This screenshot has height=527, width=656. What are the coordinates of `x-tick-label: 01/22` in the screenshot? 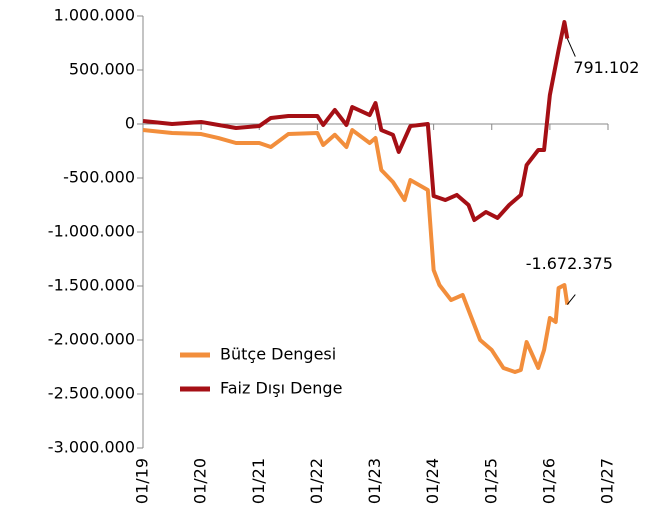 It's located at (316, 481).